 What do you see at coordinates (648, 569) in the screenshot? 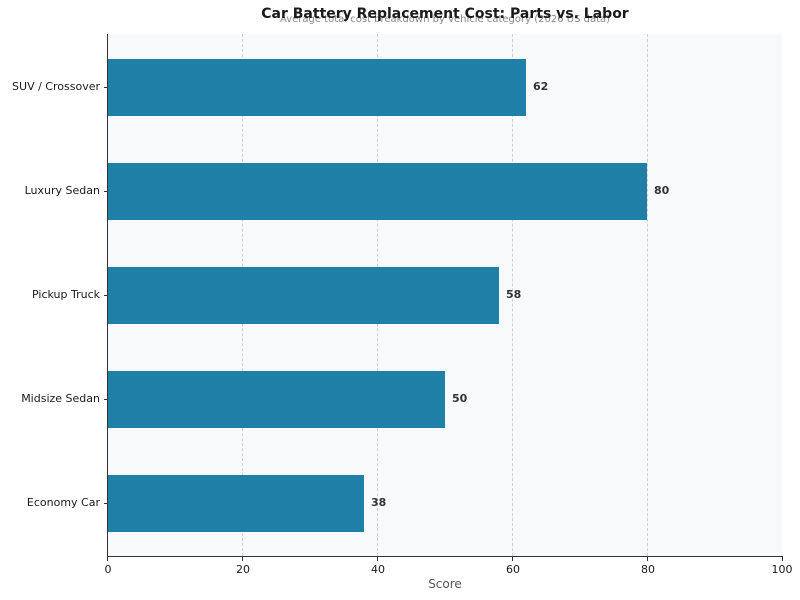
I see `x-tick-label: 80` at bounding box center [648, 569].